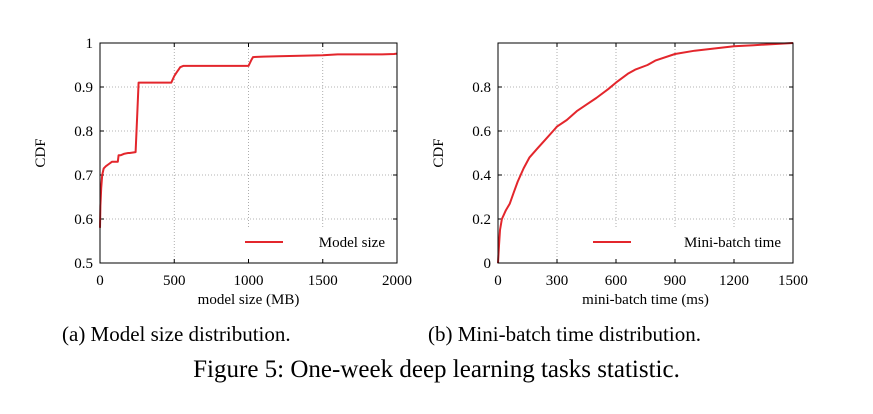 The image size is (873, 414). What do you see at coordinates (734, 281) in the screenshot?
I see `x-tick-label: 1200` at bounding box center [734, 281].